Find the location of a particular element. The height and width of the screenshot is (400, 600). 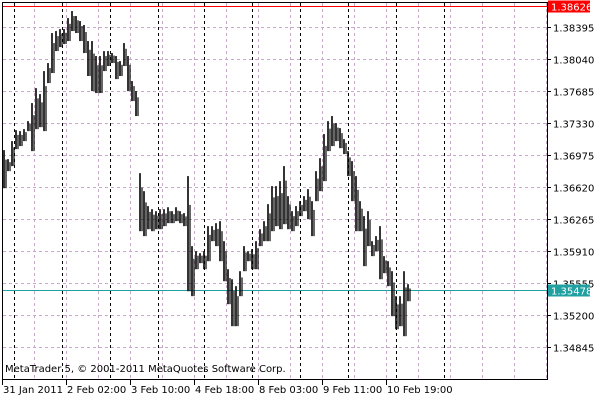

max-price-label: 1.38626 is located at coordinates (571, 8).